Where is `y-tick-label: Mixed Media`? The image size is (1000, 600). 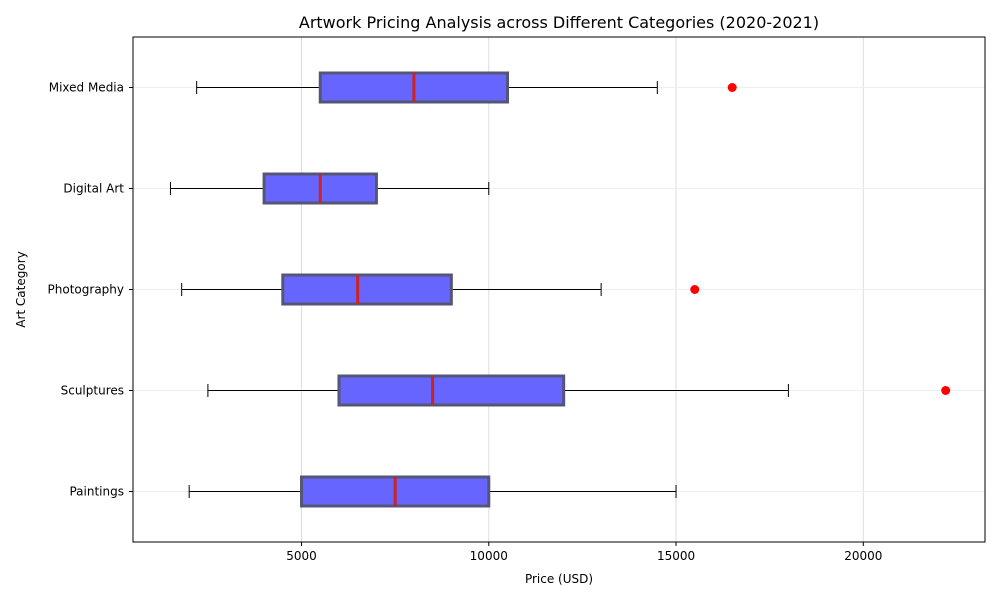
y-tick-label: Mixed Media is located at coordinates (86, 88).